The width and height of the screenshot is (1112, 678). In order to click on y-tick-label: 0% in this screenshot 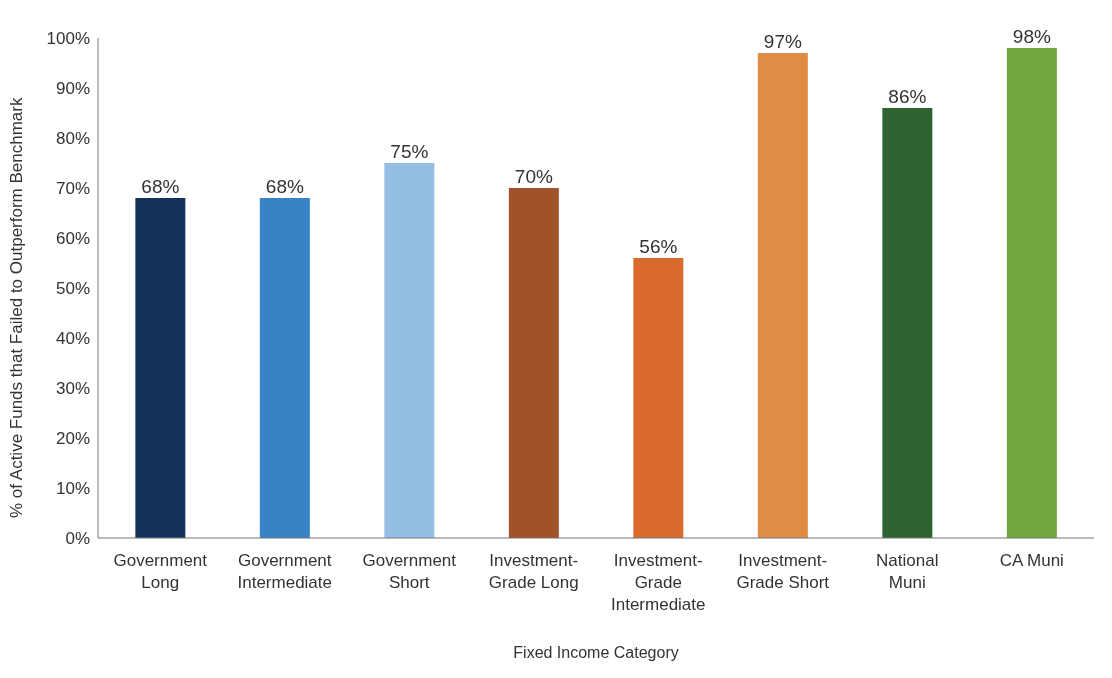, I will do `click(77, 539)`.